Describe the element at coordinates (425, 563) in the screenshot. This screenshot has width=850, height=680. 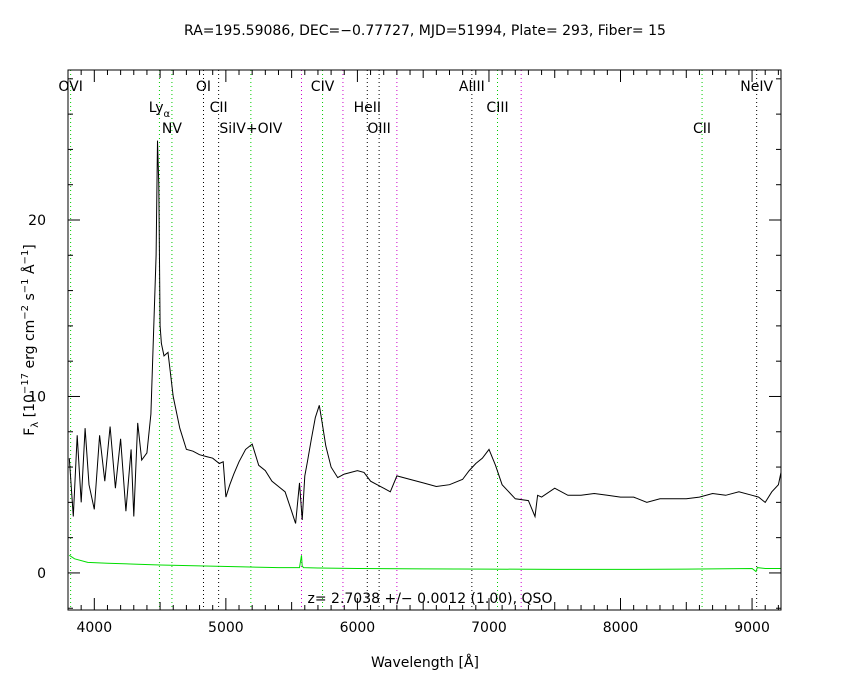
I see `error-series-line` at that location.